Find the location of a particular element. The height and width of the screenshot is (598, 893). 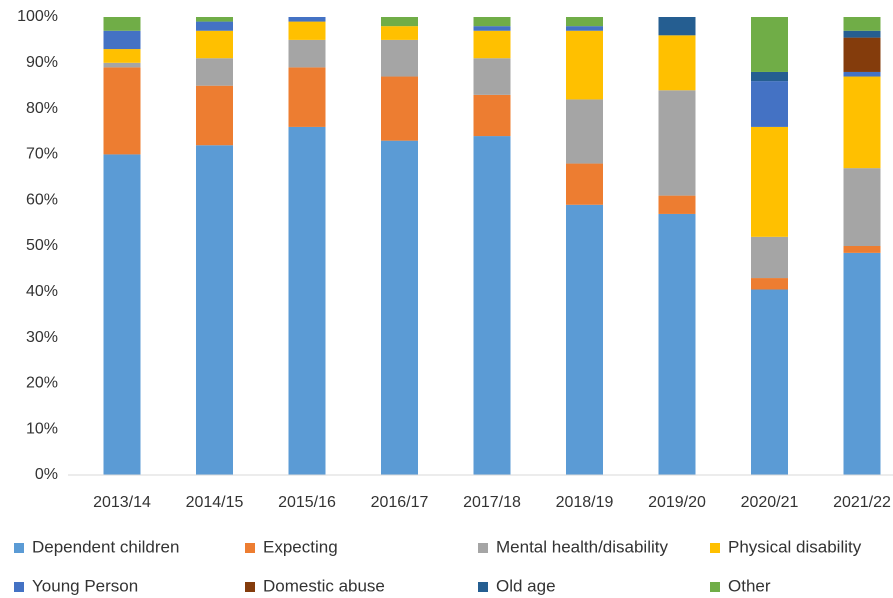

x-tick-label: 2020/21 is located at coordinates (770, 502).